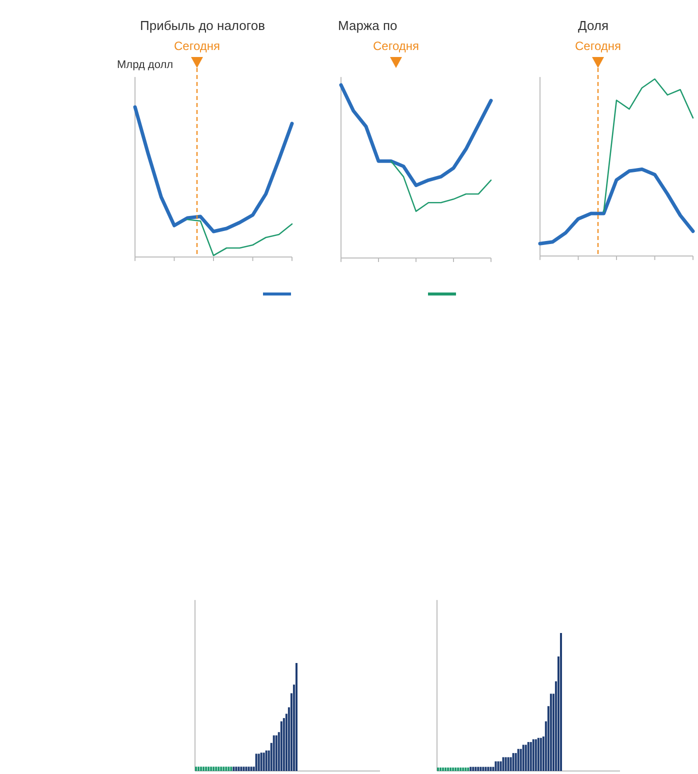  Describe the element at coordinates (145, 65) in the screenshot. I see `y-axis-title: Млрд долл` at that location.